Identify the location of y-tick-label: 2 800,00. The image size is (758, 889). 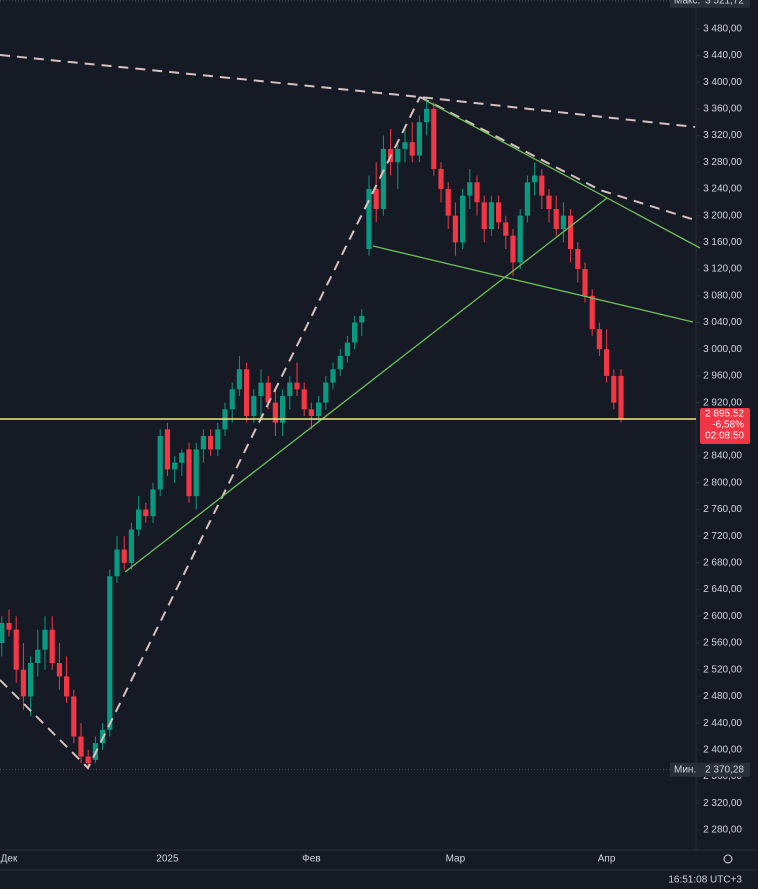
(722, 482).